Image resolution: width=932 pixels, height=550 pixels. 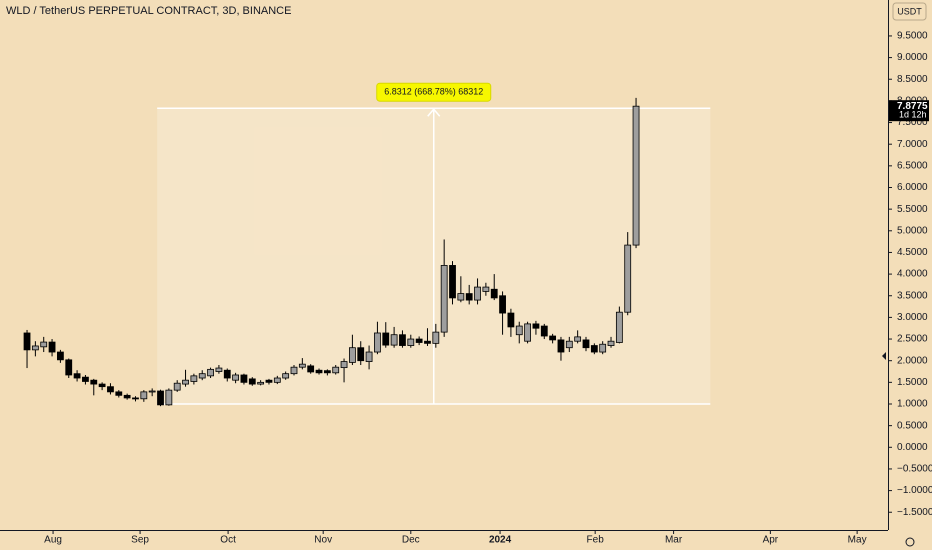 What do you see at coordinates (912, 106) in the screenshot?
I see `last-price-label: 7.8775` at bounding box center [912, 106].